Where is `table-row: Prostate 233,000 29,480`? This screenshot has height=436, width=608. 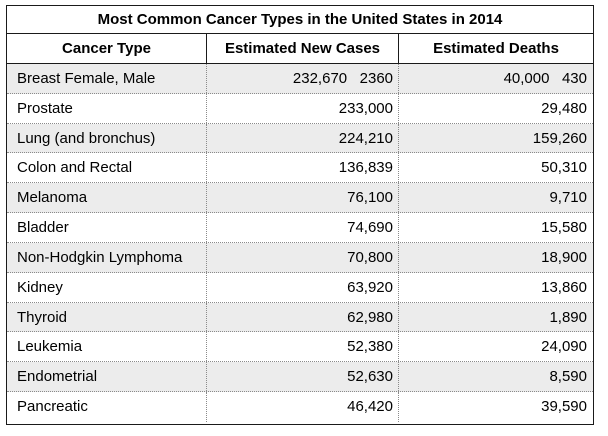 table-row: Prostate 233,000 29,480 is located at coordinates (300, 108).